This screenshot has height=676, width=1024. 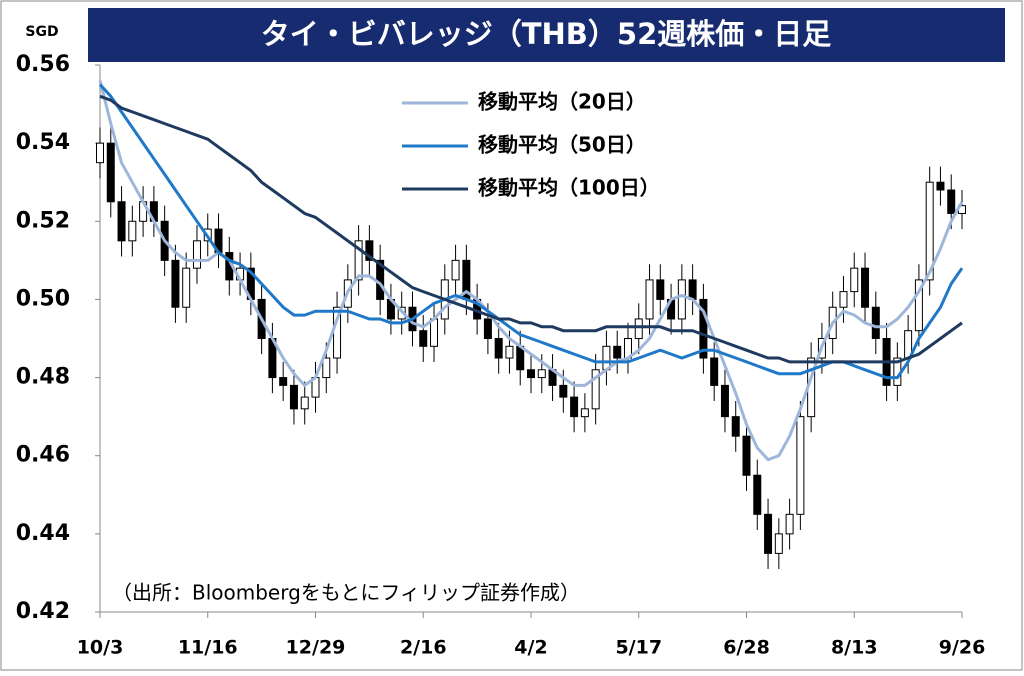 What do you see at coordinates (569, 188) in the screenshot?
I see `legend-label: 移動平均（100日）` at bounding box center [569, 188].